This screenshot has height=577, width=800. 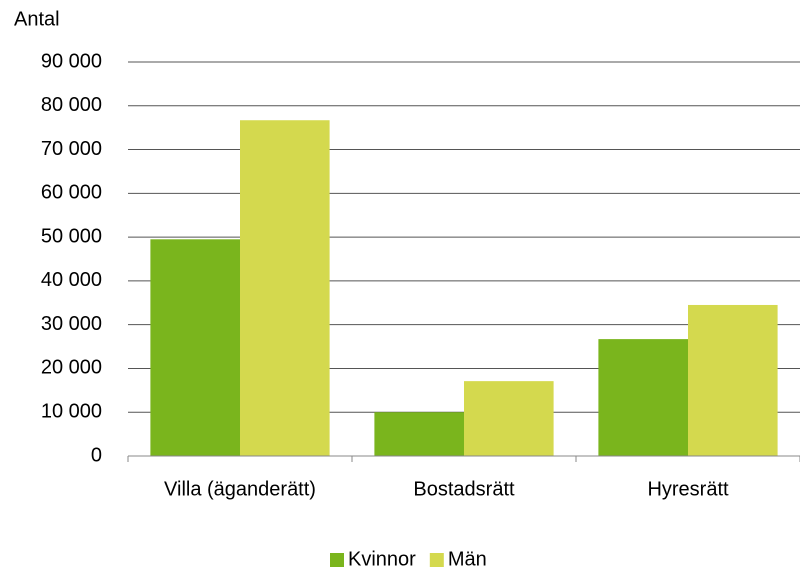 I want to click on y-tick-label: 40 000, so click(x=71, y=280).